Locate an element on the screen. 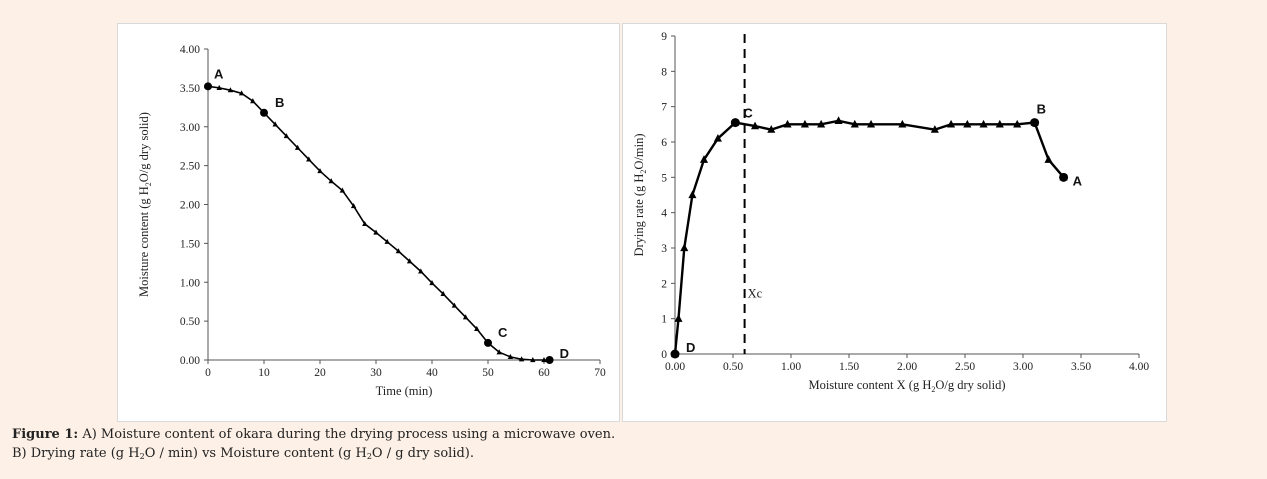  x-tick-label: 40 is located at coordinates (432, 373).